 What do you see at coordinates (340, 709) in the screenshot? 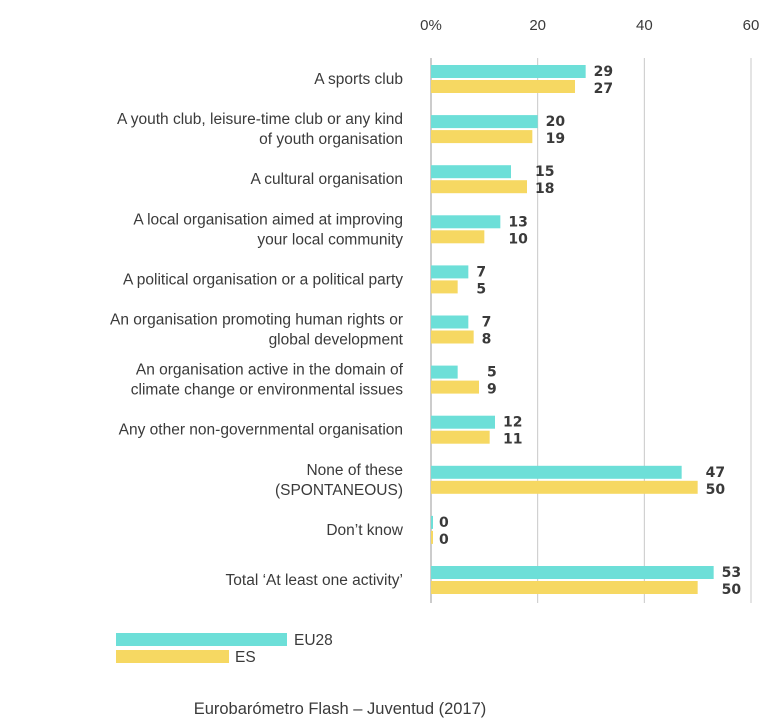
I see `source-caption: Eurobarómetro Flash – Juventud (2017)` at bounding box center [340, 709].